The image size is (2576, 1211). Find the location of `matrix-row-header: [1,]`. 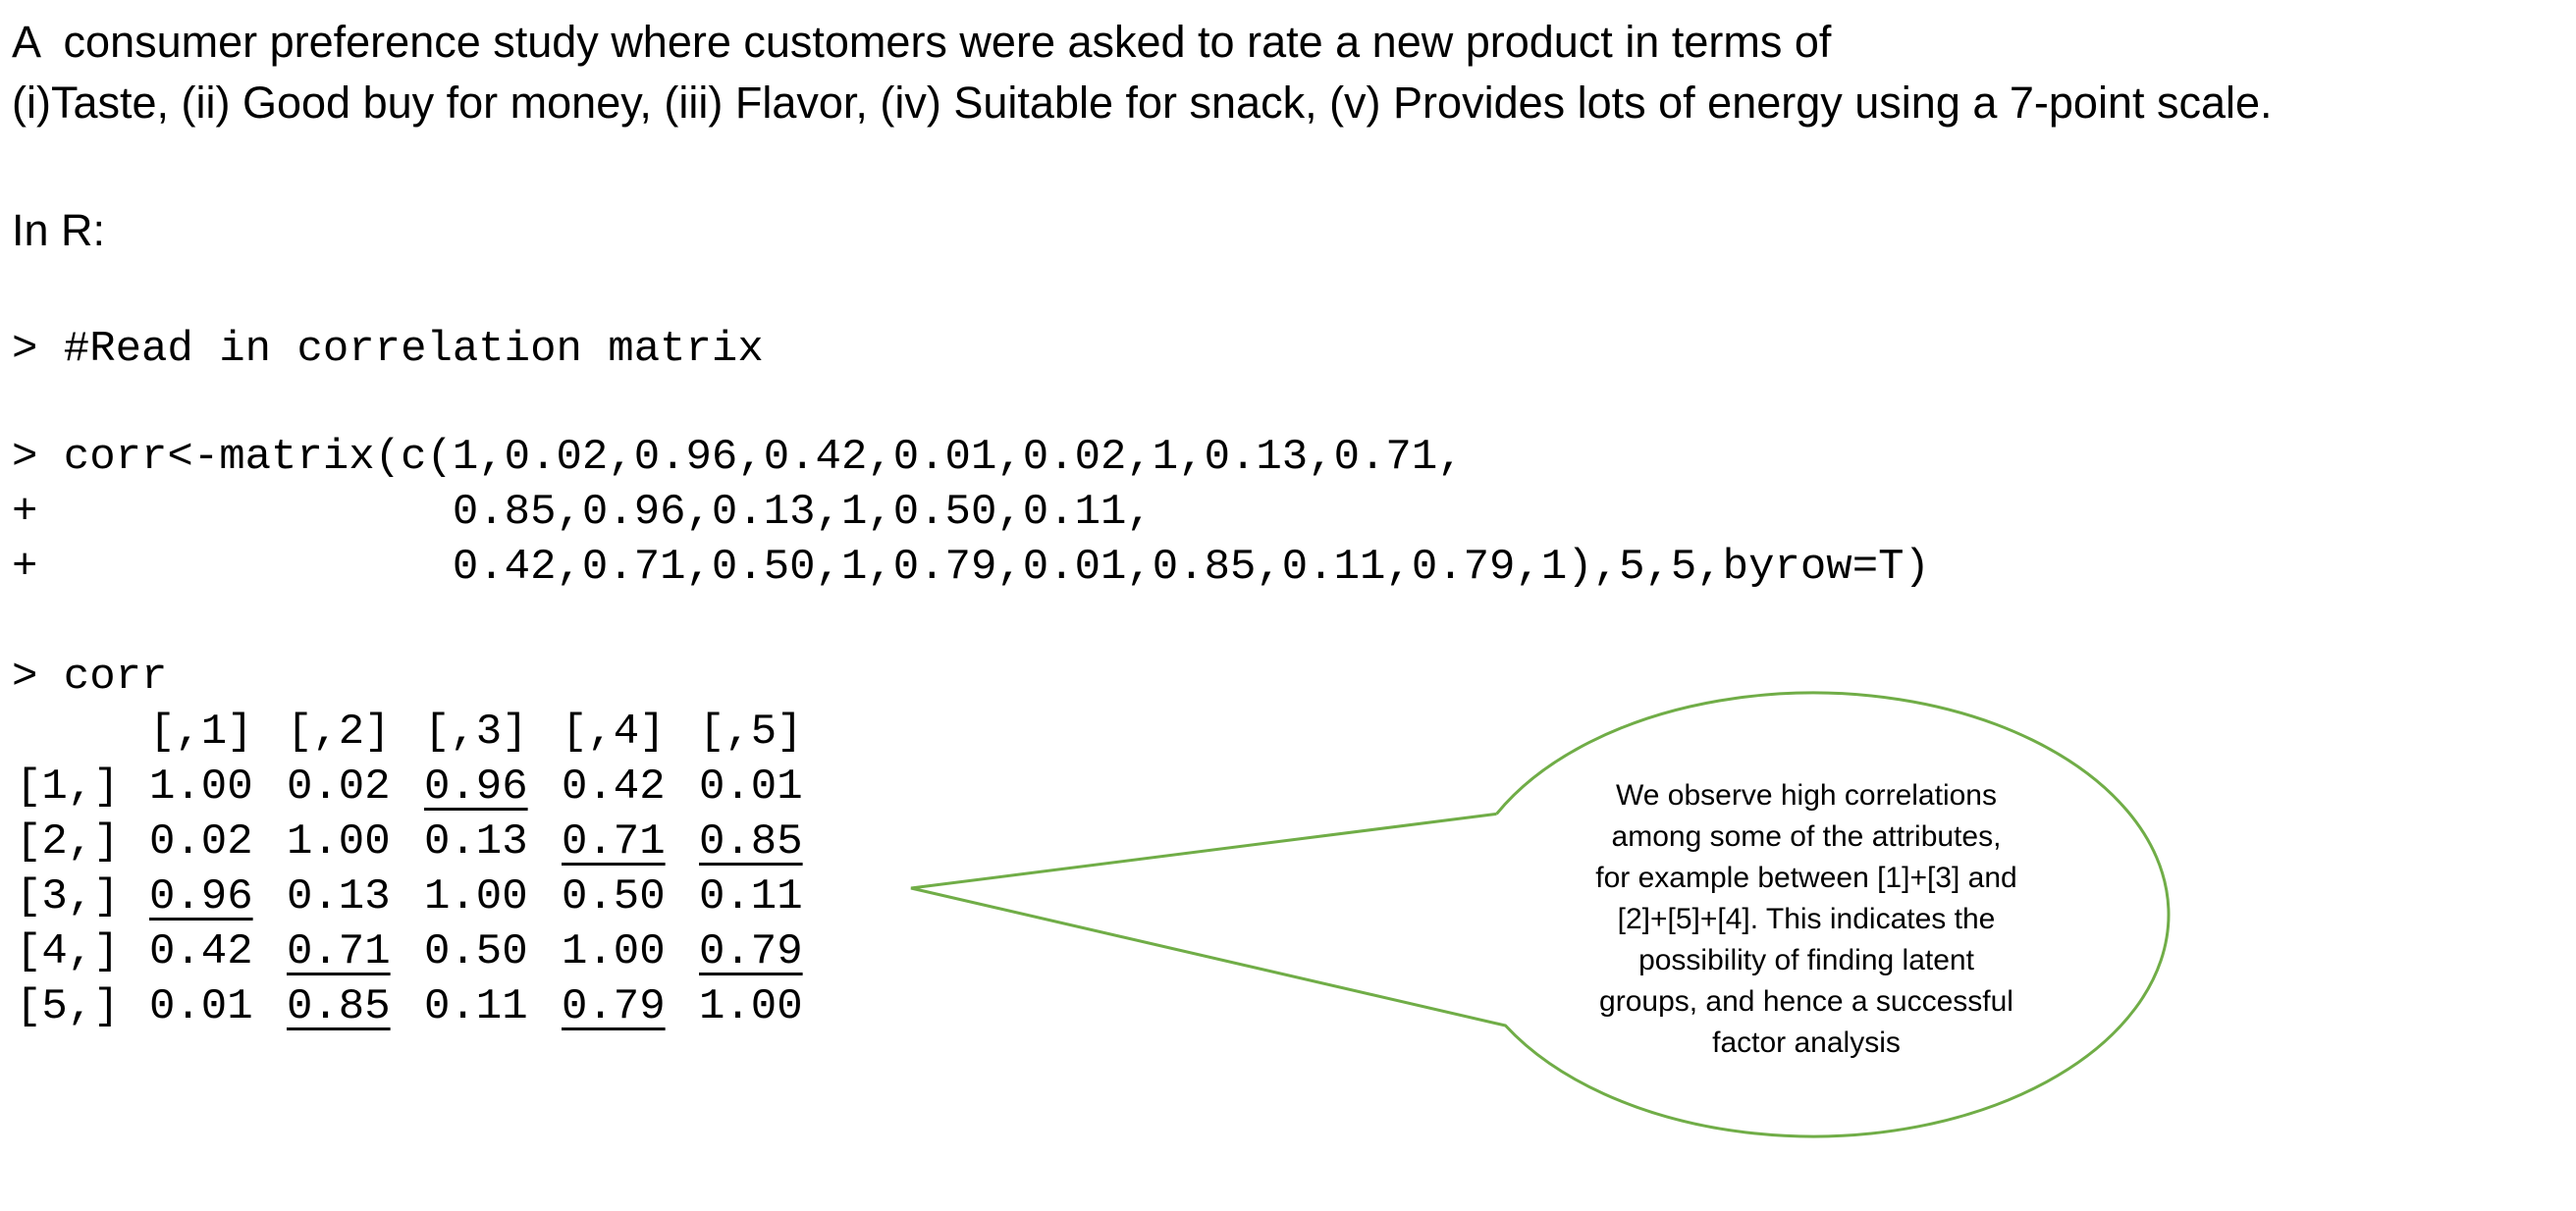

matrix-row-header: [1,] is located at coordinates (68, 787).